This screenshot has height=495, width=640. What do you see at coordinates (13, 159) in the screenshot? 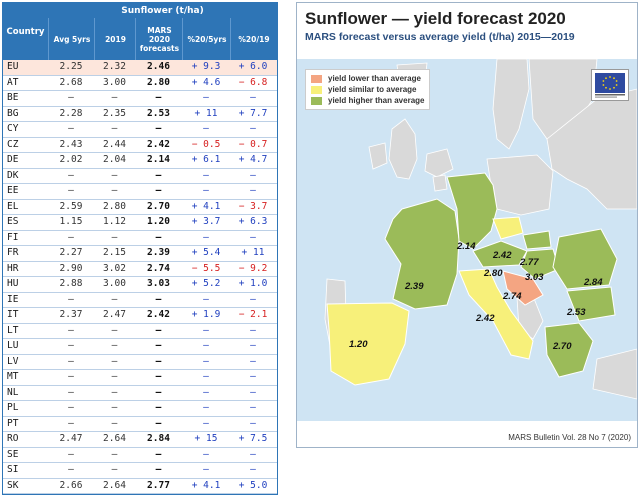
I see `country-cell: DE` at bounding box center [13, 159].